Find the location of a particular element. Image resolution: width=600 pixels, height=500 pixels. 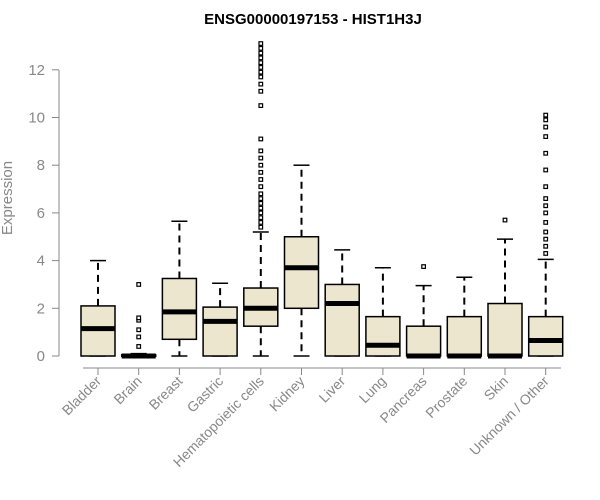

x-tick-label: Kidney is located at coordinates (287, 394).